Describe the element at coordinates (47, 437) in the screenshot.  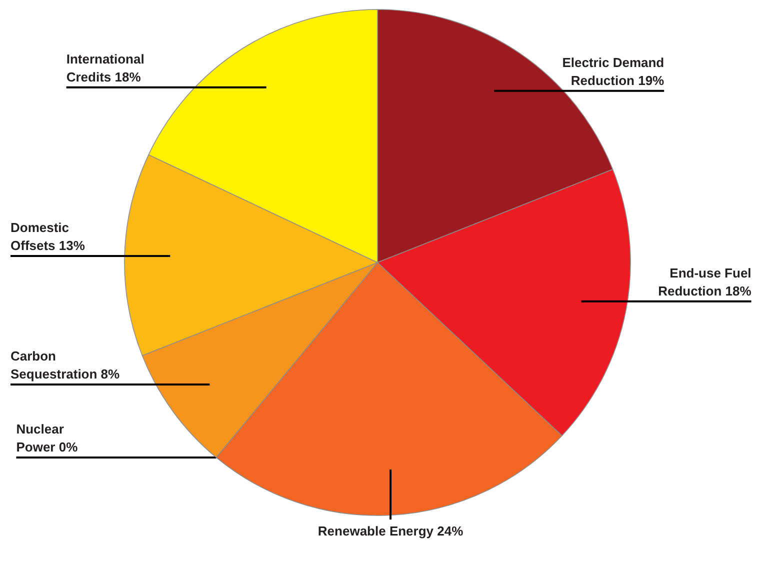
I see `category-label: Nuclear Power 0%` at that location.